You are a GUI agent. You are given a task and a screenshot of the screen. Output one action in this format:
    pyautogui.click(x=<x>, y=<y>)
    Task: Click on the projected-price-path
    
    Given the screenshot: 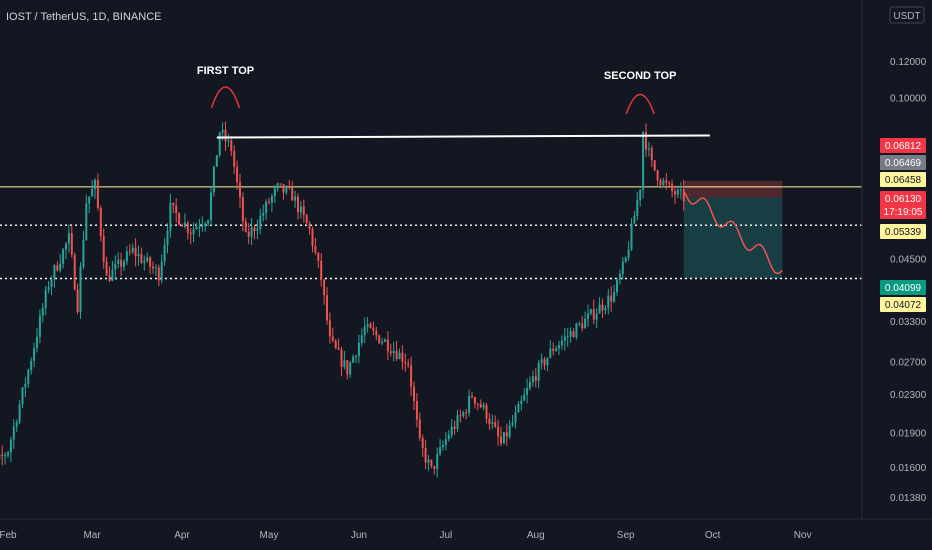 What is the action you would take?
    pyautogui.click(x=733, y=232)
    